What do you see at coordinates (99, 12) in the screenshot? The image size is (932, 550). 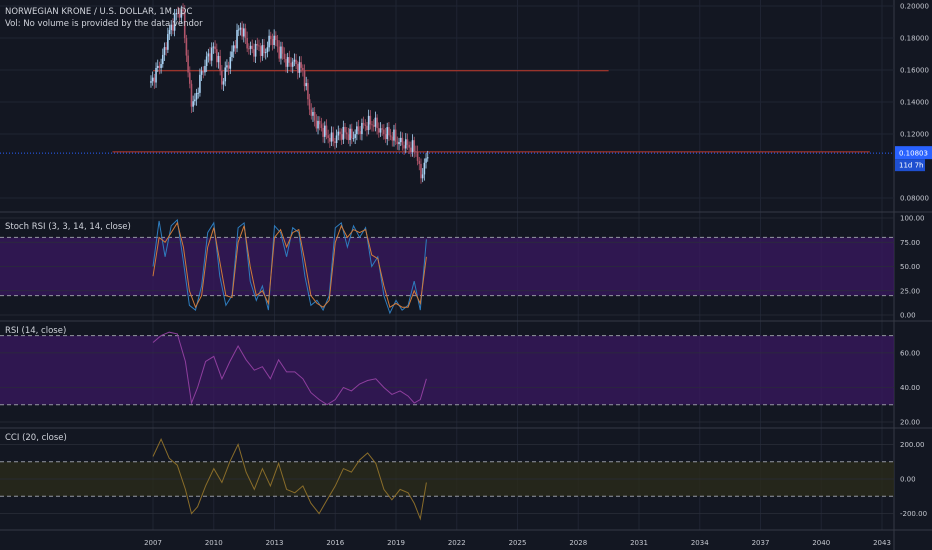 I see `symbol-legend: NORWEGIAN KRONE / U.S. DOLLAR, 1M, IDC` at bounding box center [99, 12].